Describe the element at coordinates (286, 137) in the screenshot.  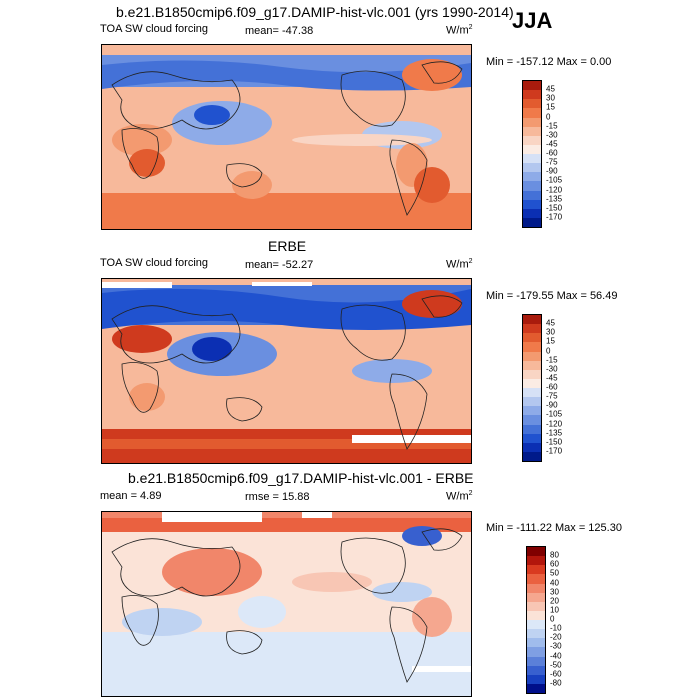
I see `panel-1-map` at that location.